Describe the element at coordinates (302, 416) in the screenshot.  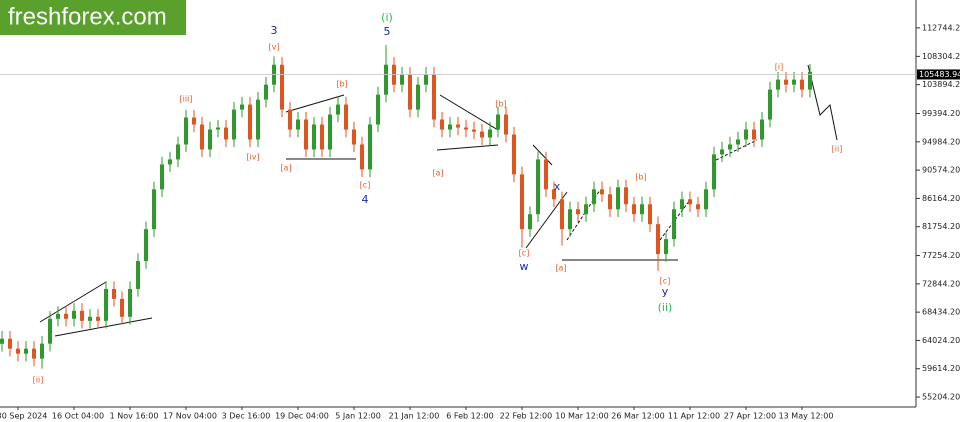
I see `x-tick-label: 19 Dec 04:00` at that location.